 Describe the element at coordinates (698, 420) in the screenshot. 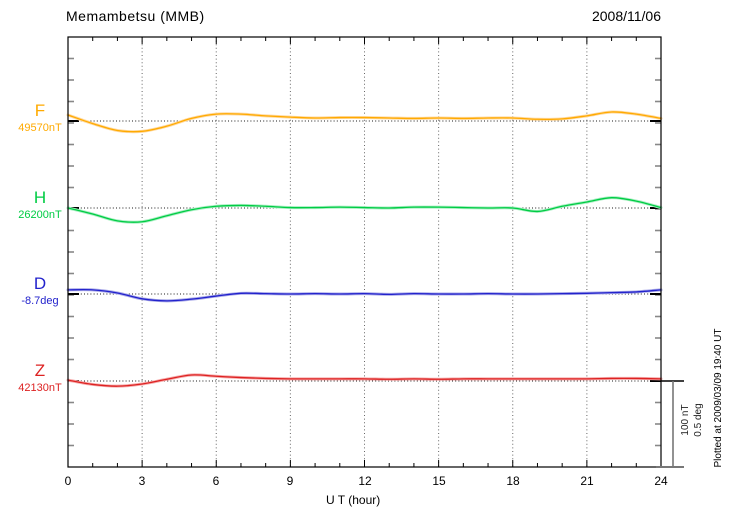

I see `scale-bar-line2: 0.5 deg` at that location.